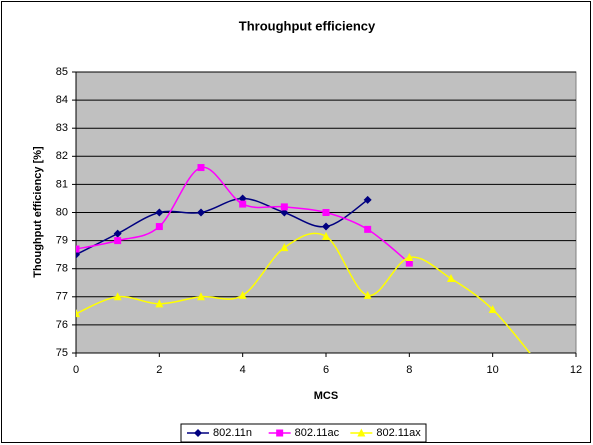 Image resolution: width=593 pixels, height=445 pixels. Describe the element at coordinates (62, 269) in the screenshot. I see `y-tick-label: 78` at that location.